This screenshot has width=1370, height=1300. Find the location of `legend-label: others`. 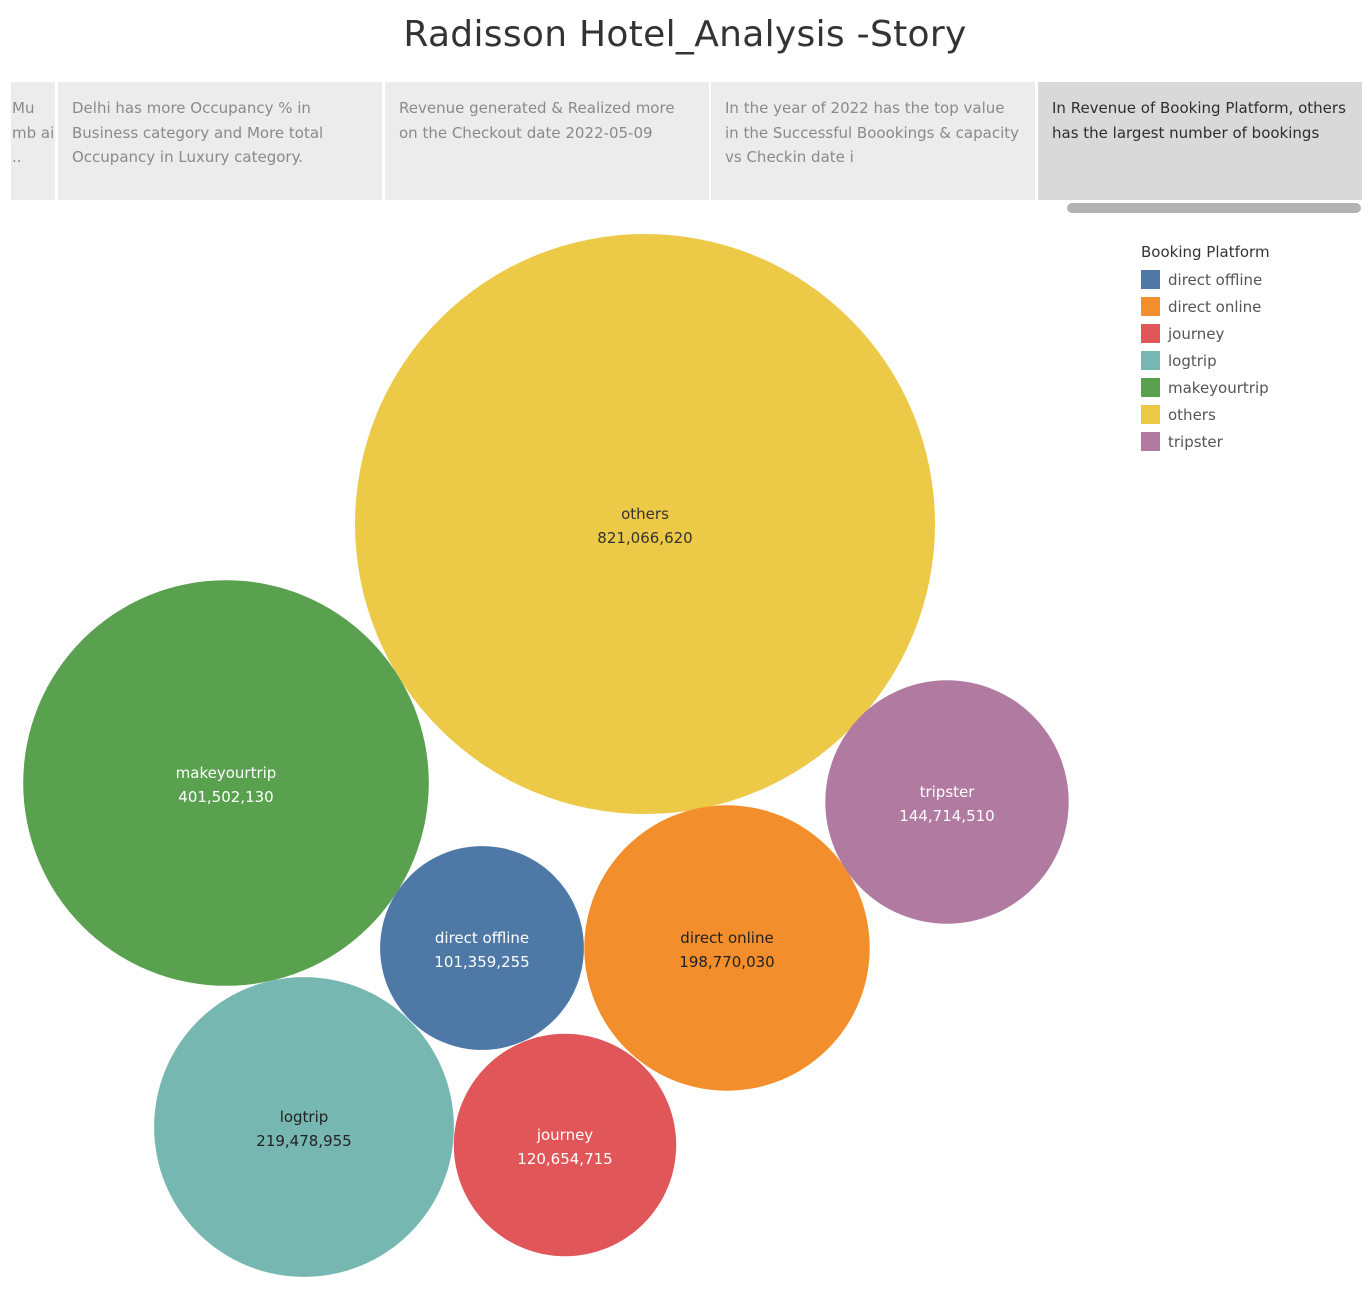

legend-label: others is located at coordinates (1192, 414).